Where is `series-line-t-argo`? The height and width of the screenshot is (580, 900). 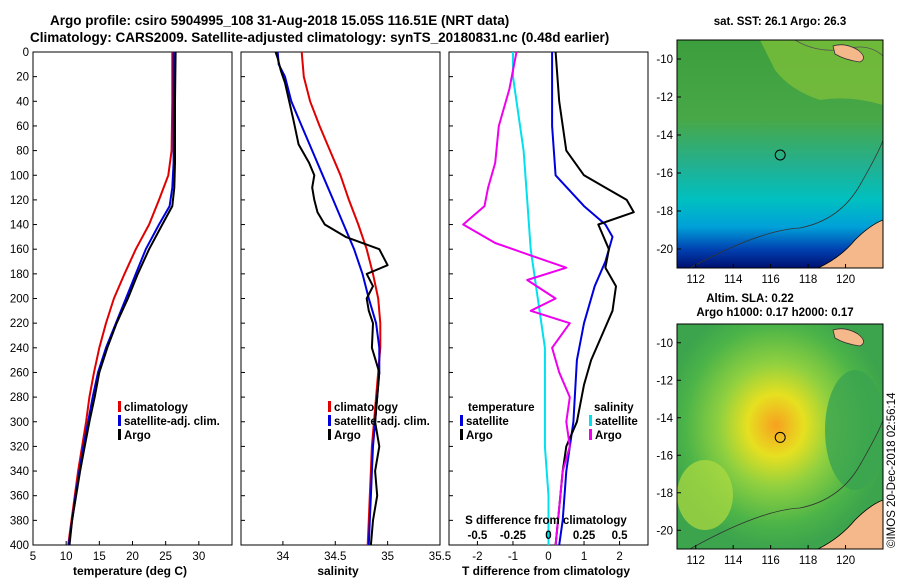 series-line-t-argo is located at coordinates (594, 298).